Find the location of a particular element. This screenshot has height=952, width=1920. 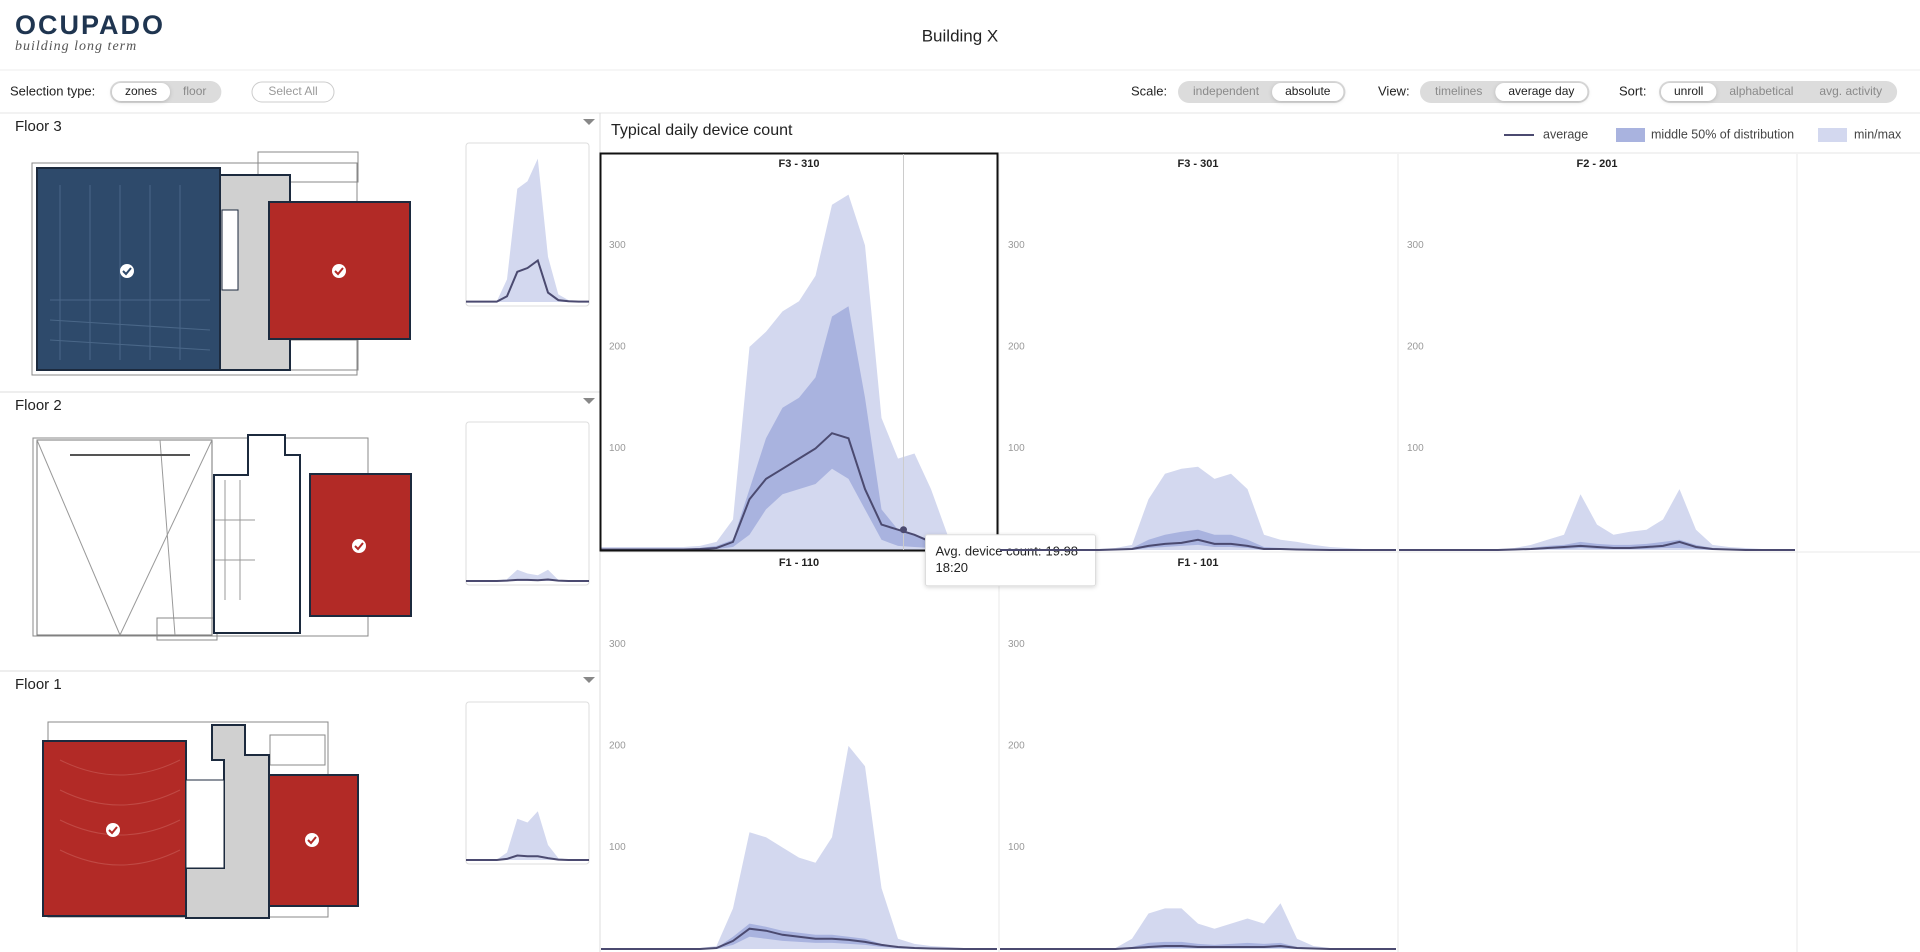

select-all-label: Select All is located at coordinates (292, 91).